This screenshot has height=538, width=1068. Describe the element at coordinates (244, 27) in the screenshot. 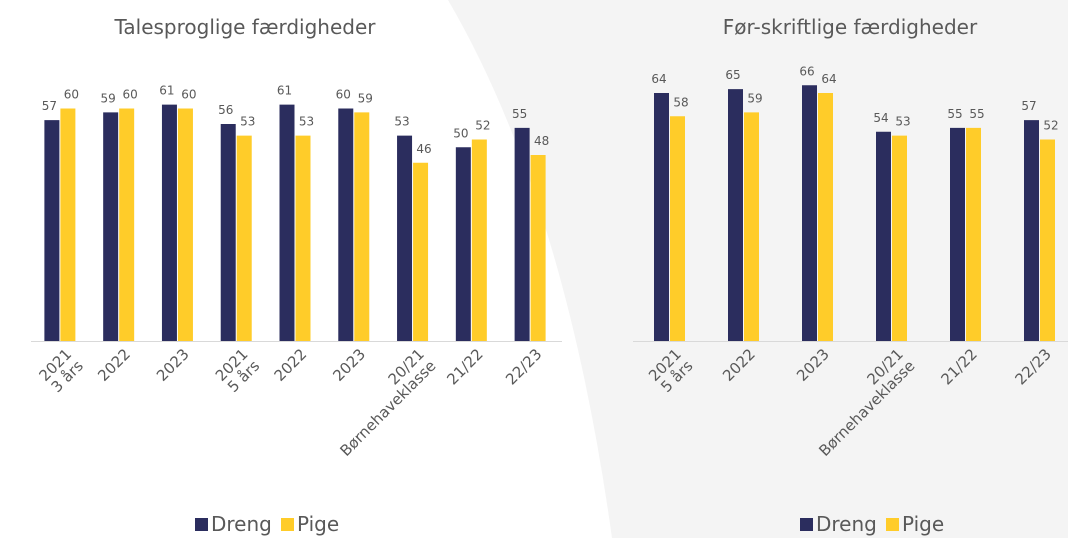

I see `chart-title: Talesproglige færdigheder` at that location.